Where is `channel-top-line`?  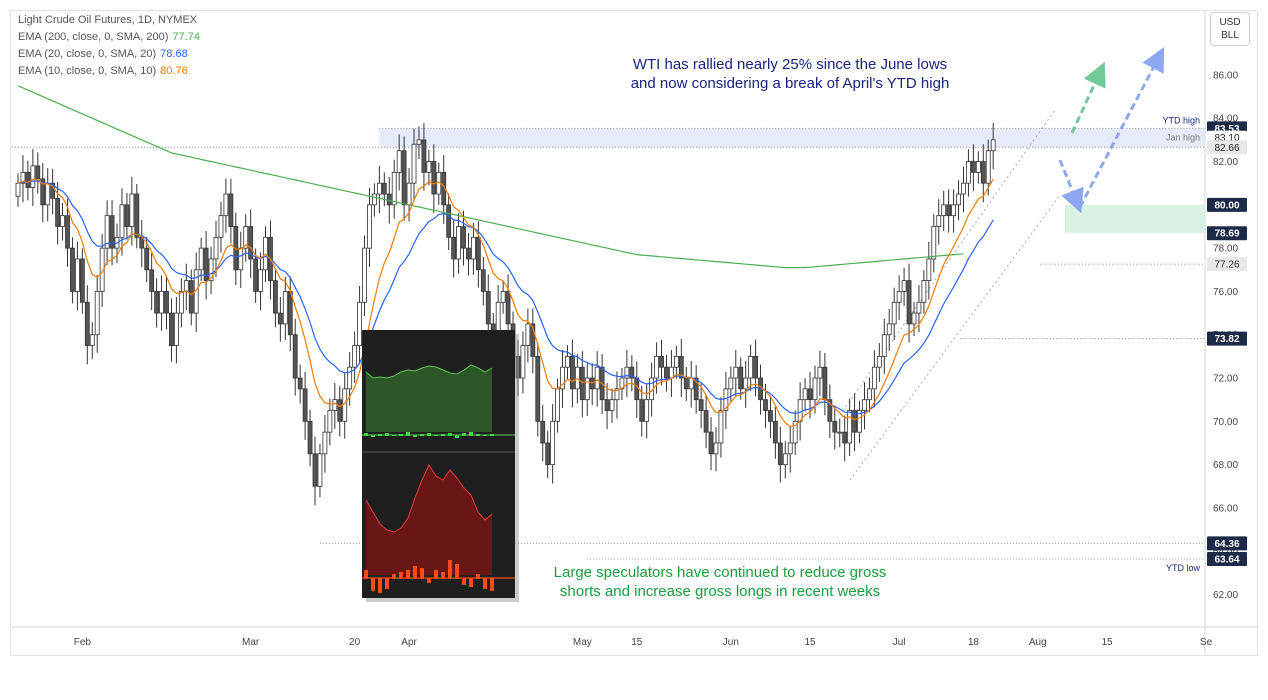
channel-top-line is located at coordinates (947, 262).